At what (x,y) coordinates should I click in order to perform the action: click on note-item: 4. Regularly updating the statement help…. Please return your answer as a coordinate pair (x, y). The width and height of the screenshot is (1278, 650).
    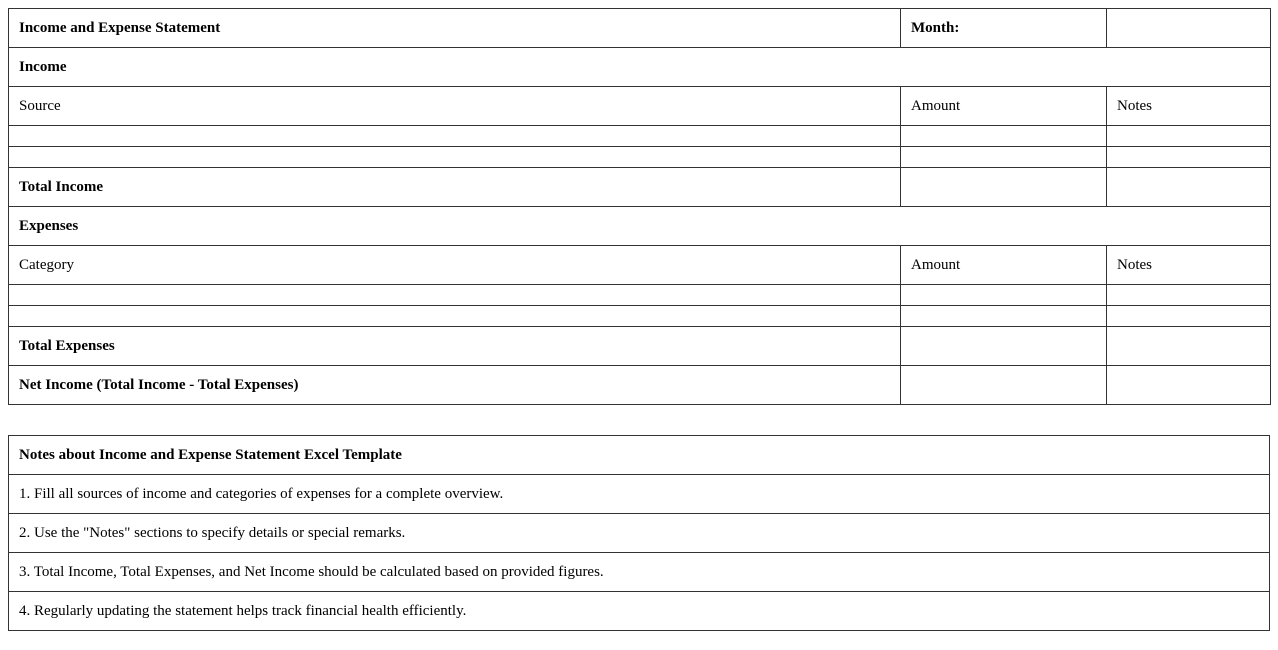
    Looking at the image, I should click on (639, 611).